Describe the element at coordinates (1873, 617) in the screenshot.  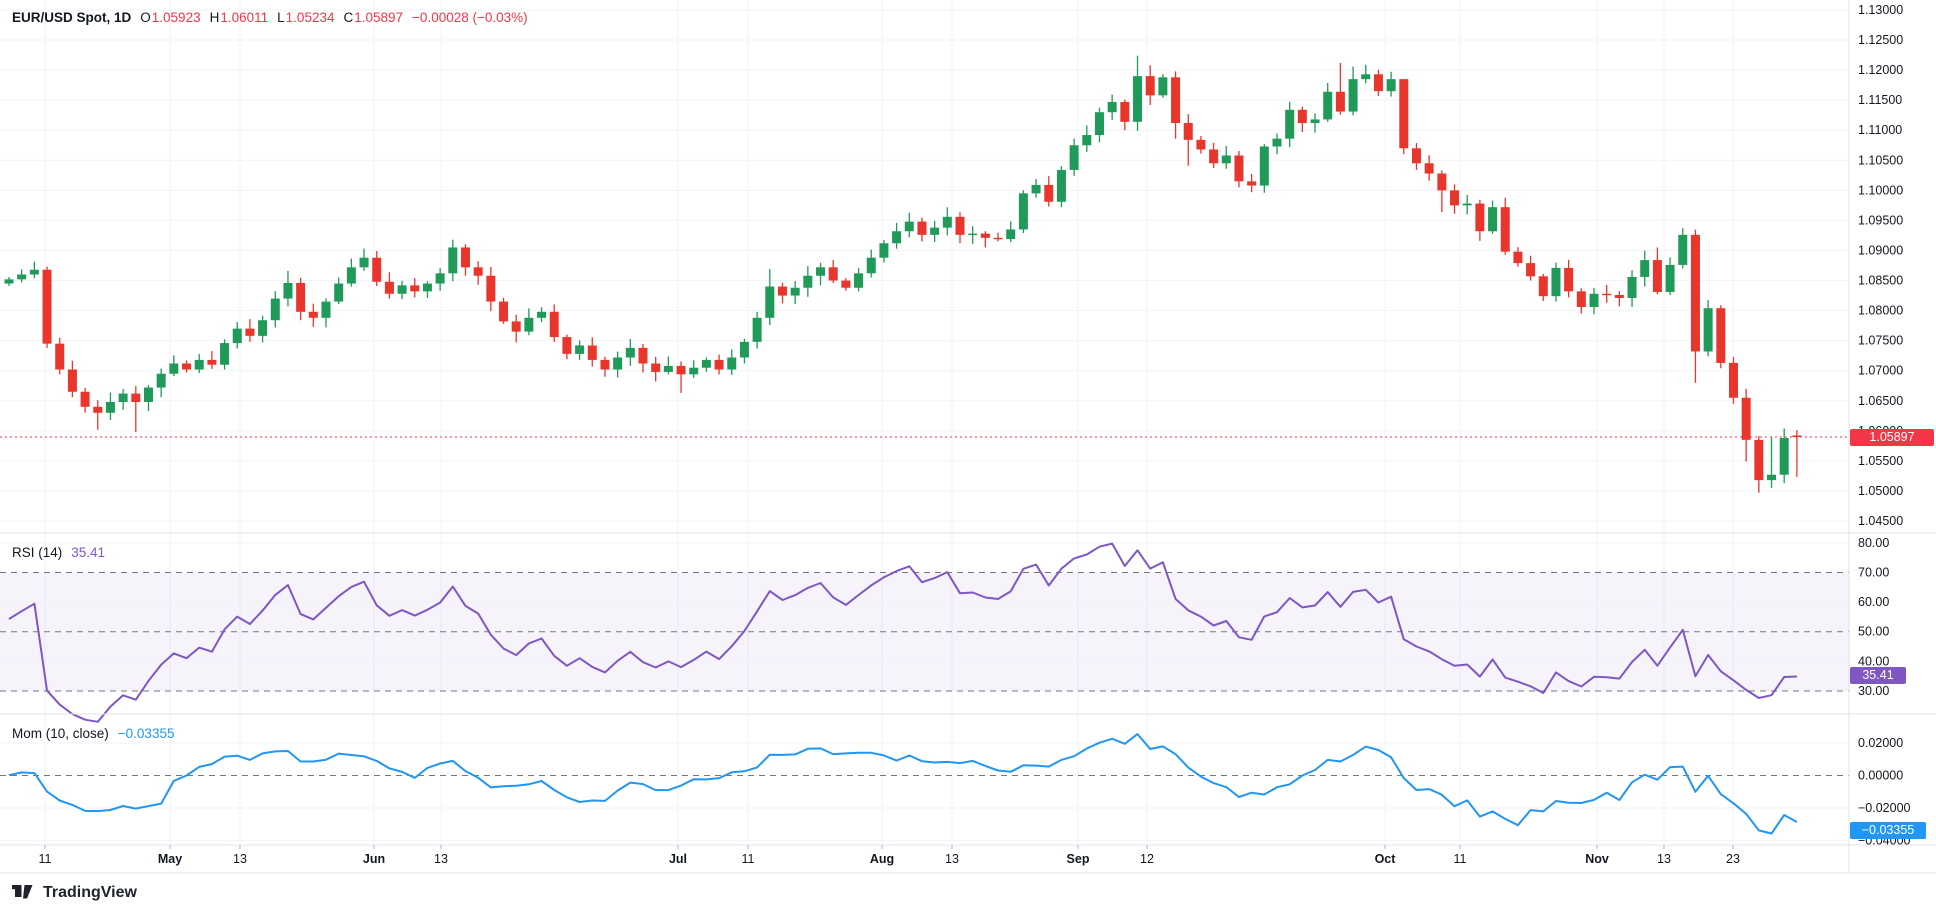
I see `rsi-axis: 80.00 70.00 60.00 50.00 40.00 30.00` at that location.